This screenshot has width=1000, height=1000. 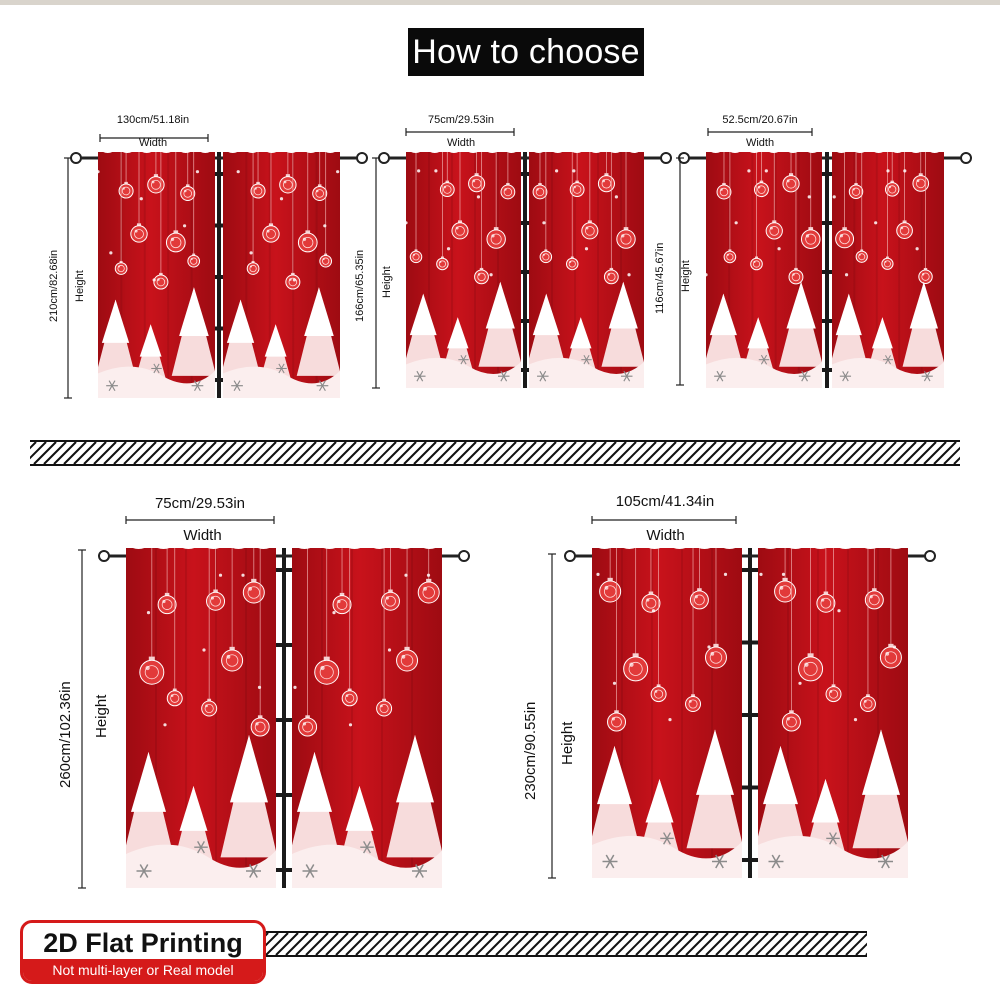 I want to click on hatched-divider, so click(x=490, y=453).